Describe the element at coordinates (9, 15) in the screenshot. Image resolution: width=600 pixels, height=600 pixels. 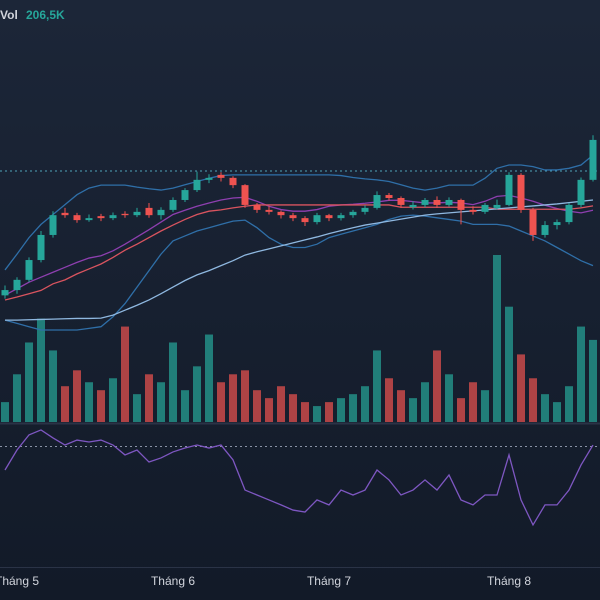
I see `volume-label: Vol` at that location.